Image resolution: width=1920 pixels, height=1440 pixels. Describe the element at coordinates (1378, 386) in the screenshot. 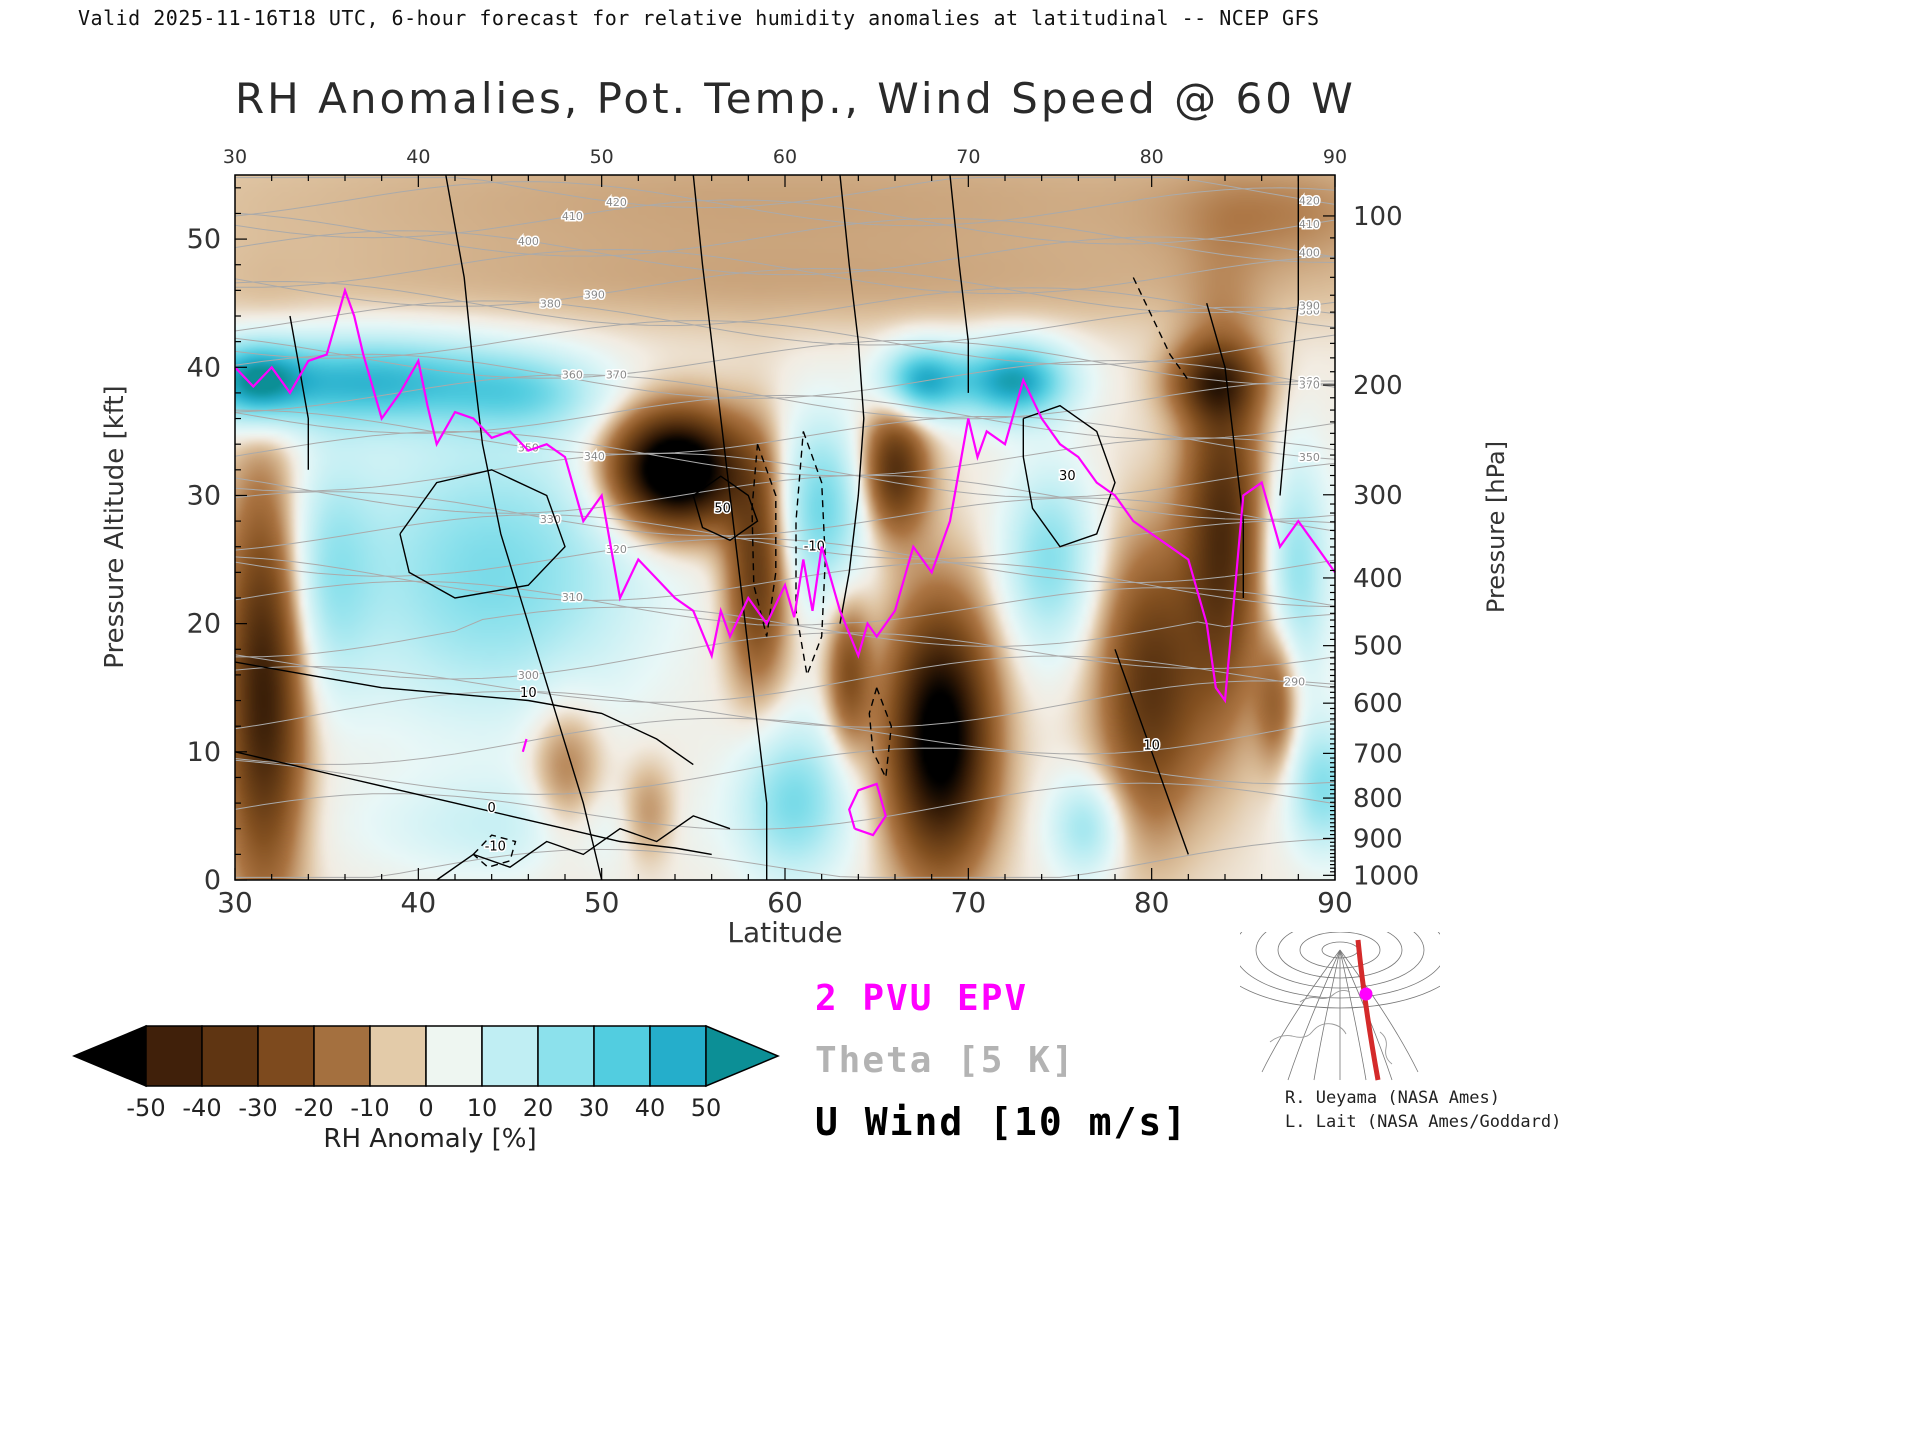

I see `svg-text: 200` at that location.